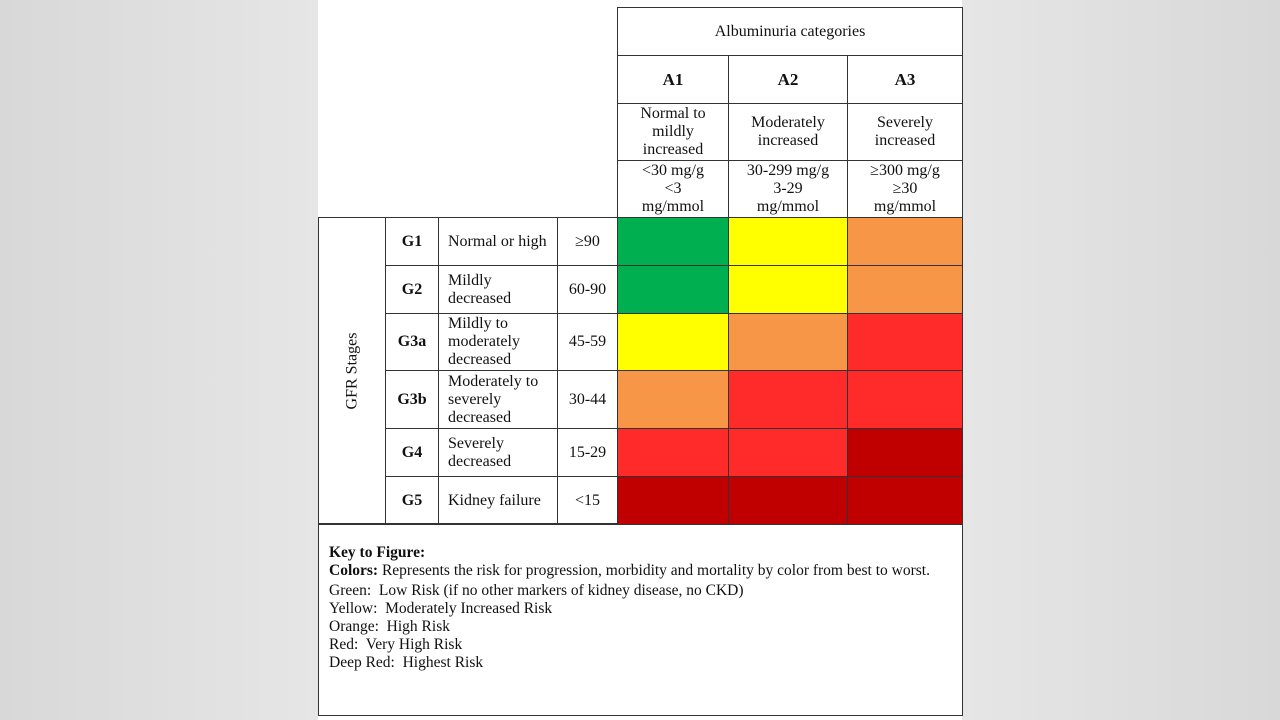 Image resolution: width=1280 pixels, height=720 pixels. I want to click on column-range: 30-299 mg/g 3-29 mg/mmol, so click(788, 189).